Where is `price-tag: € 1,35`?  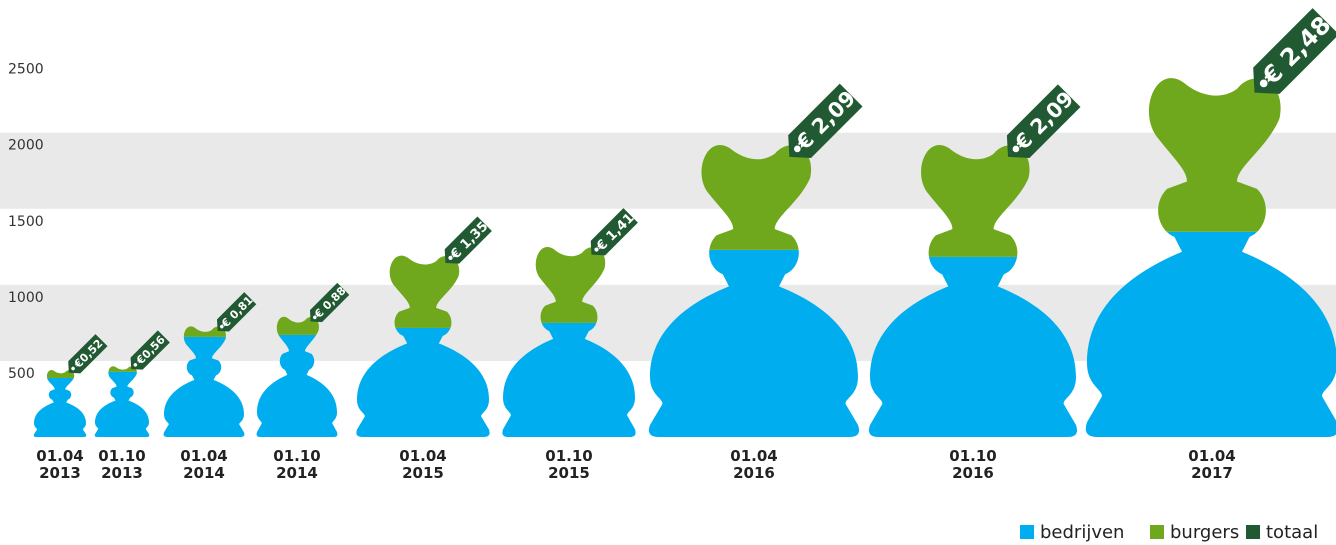 price-tag: € 1,35 is located at coordinates (468, 240).